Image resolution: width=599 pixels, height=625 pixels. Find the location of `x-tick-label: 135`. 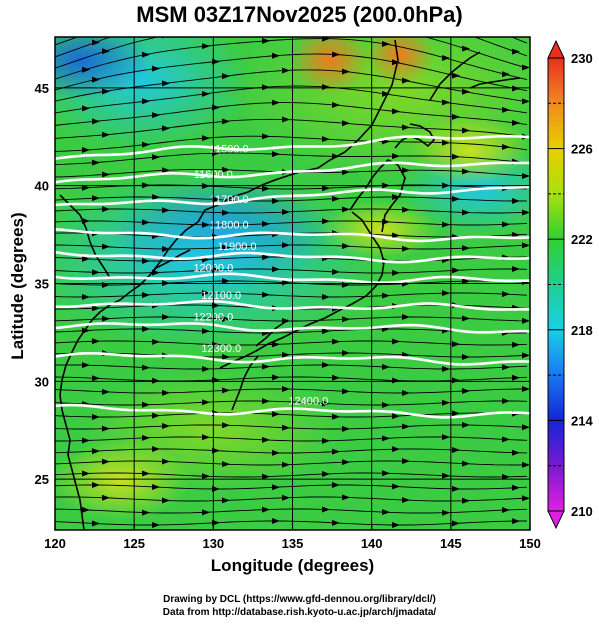

x-tick-label: 135 is located at coordinates (293, 543).